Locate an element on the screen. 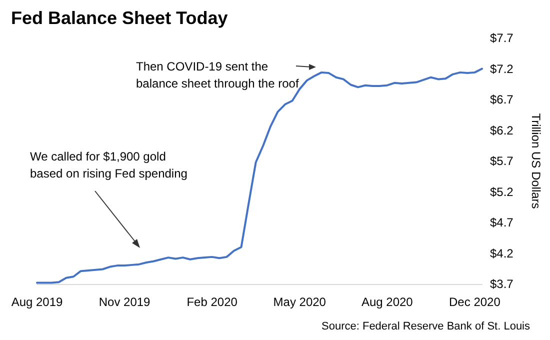 This screenshot has height=340, width=550. y-tick-label: $7.2 is located at coordinates (502, 69).